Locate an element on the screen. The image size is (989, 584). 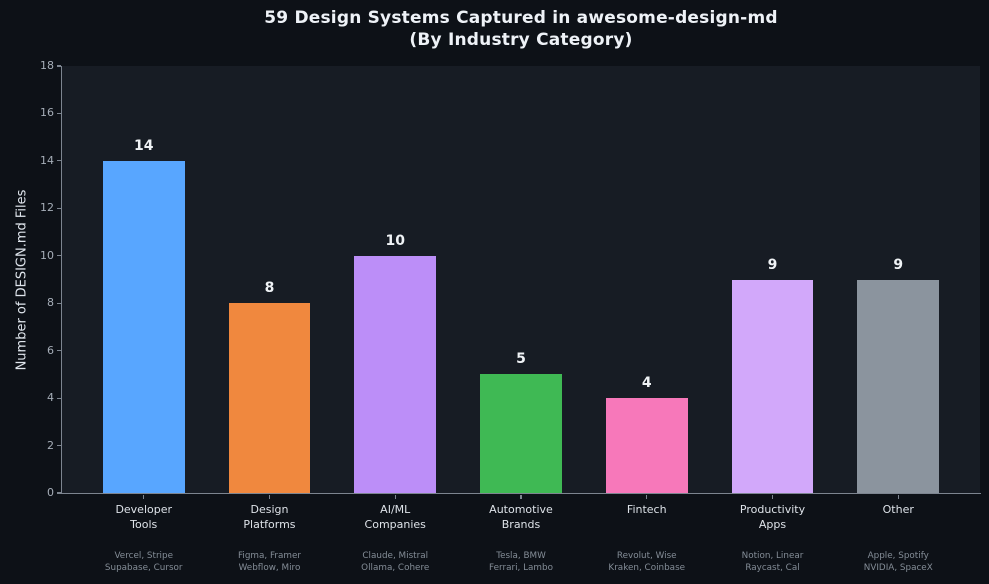
x-axis-category-label: Automotive Brands is located at coordinates (521, 517).